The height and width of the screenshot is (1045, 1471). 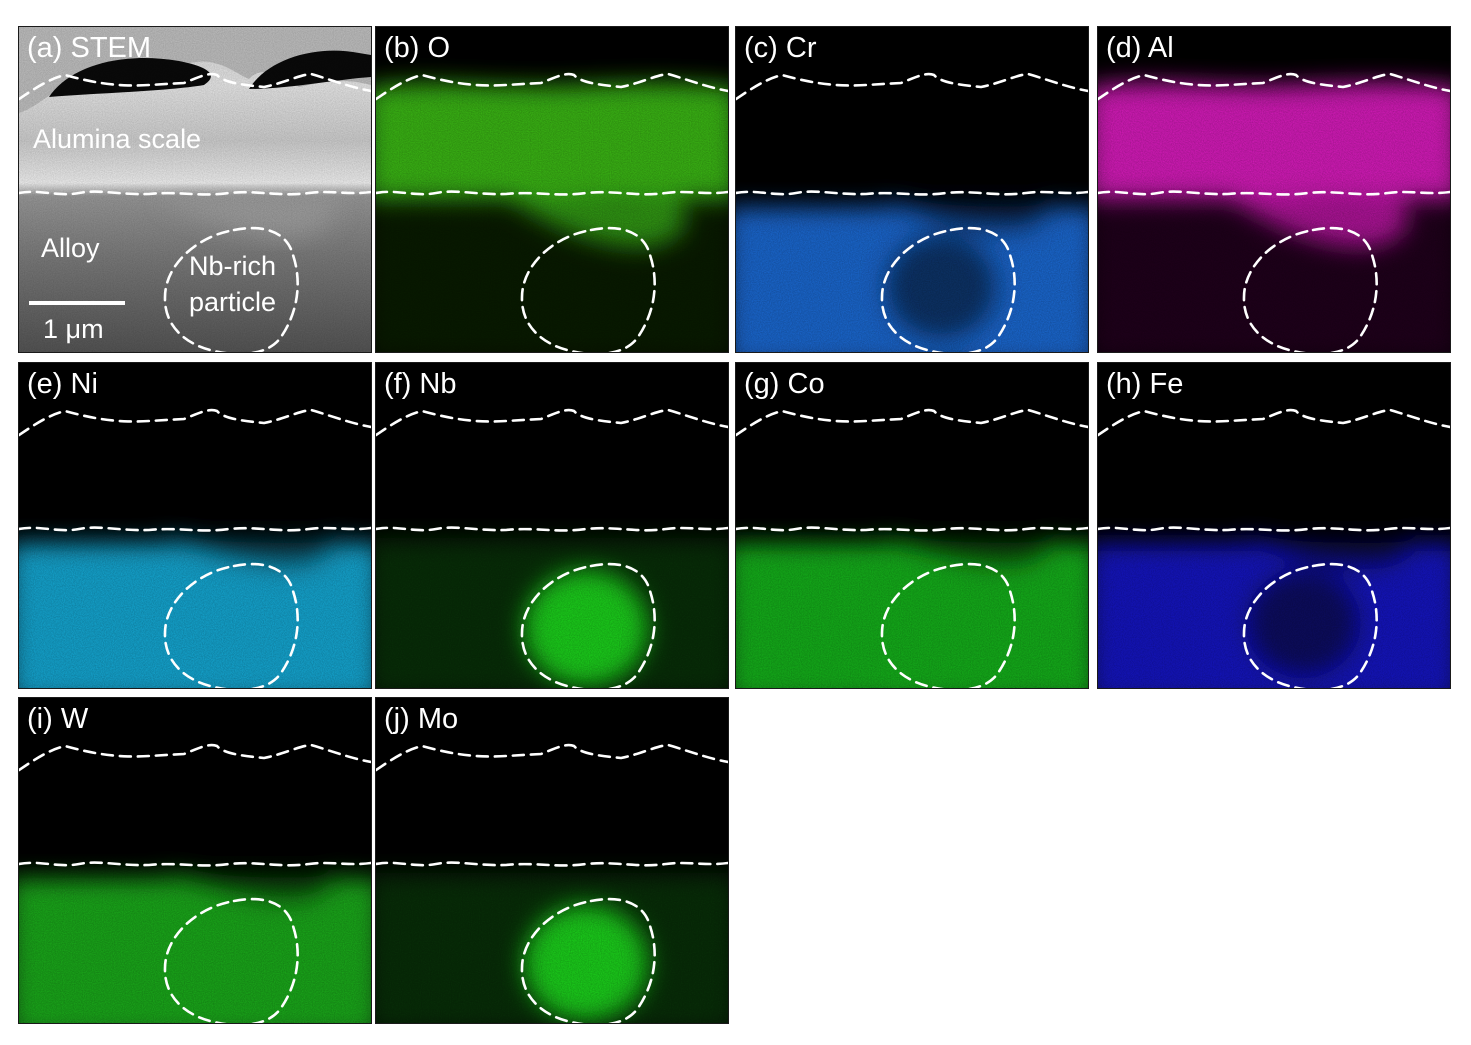 I want to click on stem-micrograph, so click(x=195, y=189).